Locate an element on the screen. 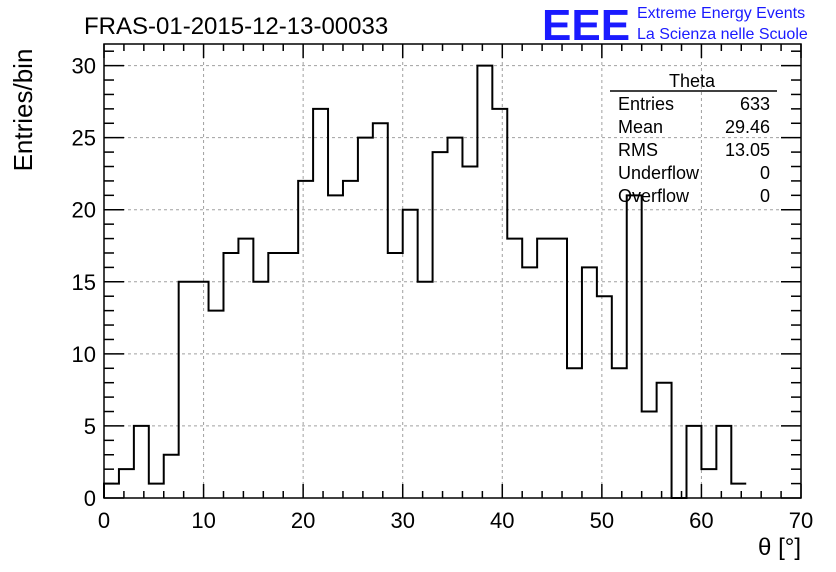  stats-row-label: Mean is located at coordinates (640, 127).